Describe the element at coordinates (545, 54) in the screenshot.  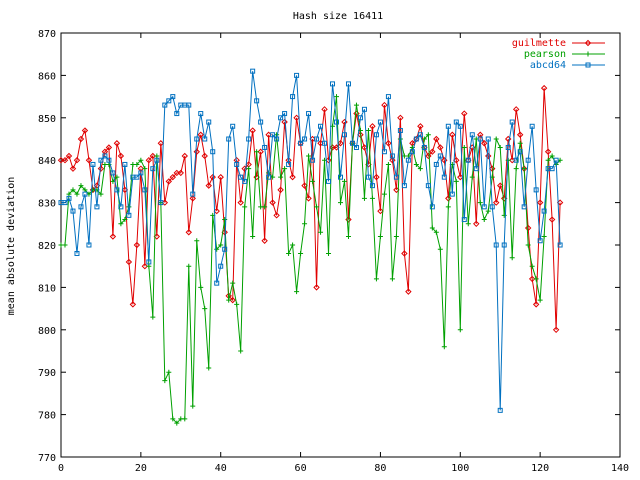
I see `legend-label-pearson: pearson` at that location.